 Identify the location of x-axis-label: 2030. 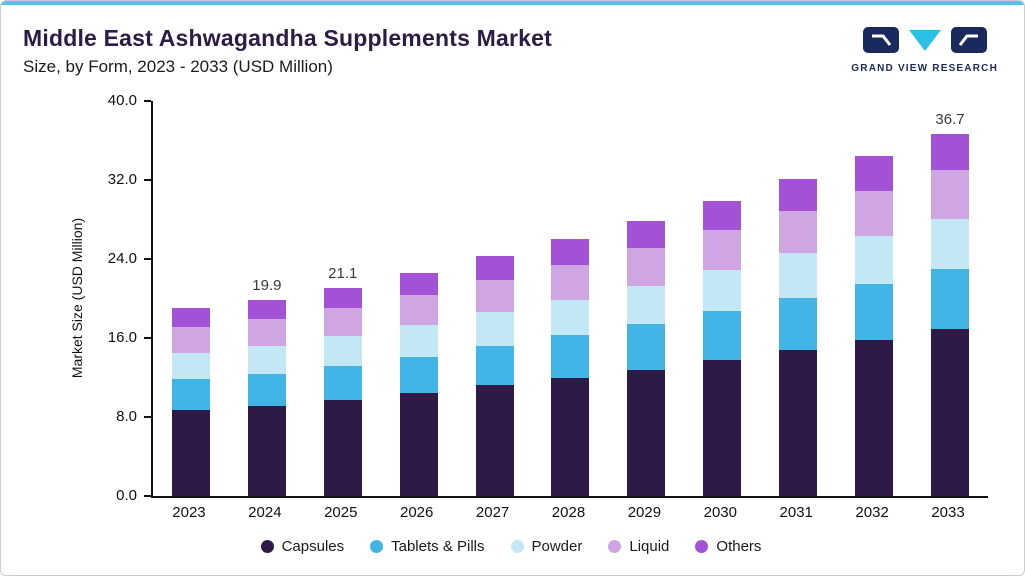
(720, 512).